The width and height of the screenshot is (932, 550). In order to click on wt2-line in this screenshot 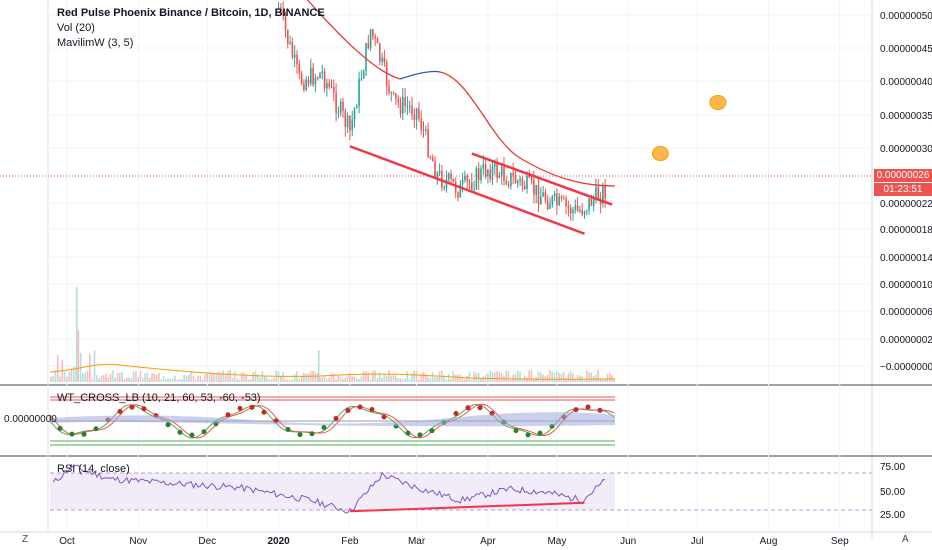, I will do `click(332, 421)`.